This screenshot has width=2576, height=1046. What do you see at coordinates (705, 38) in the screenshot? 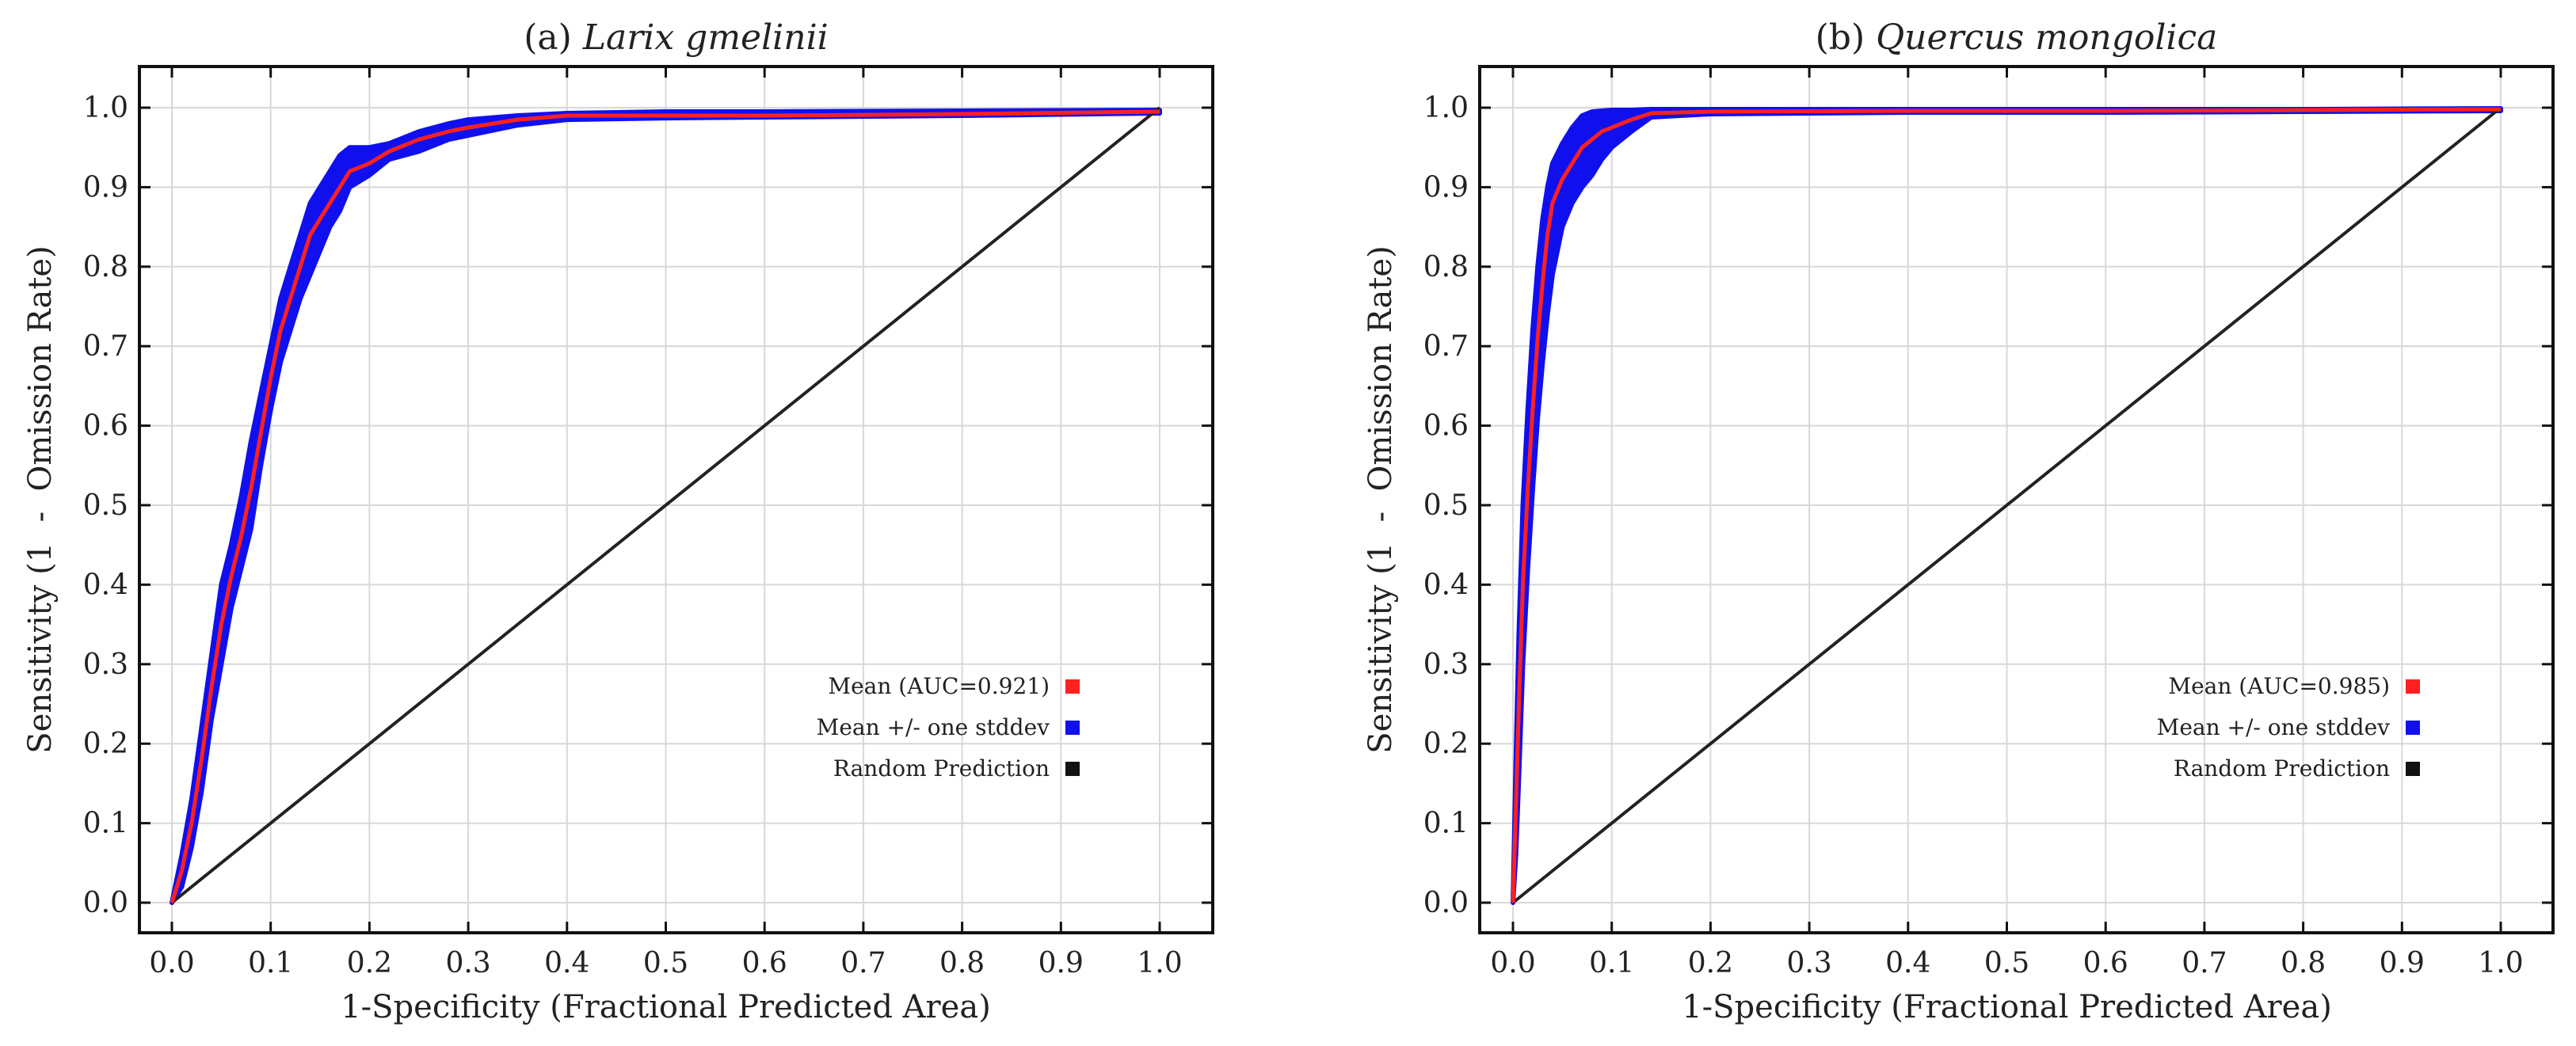
I see `chart-title-species: Larix gmelinii` at bounding box center [705, 38].